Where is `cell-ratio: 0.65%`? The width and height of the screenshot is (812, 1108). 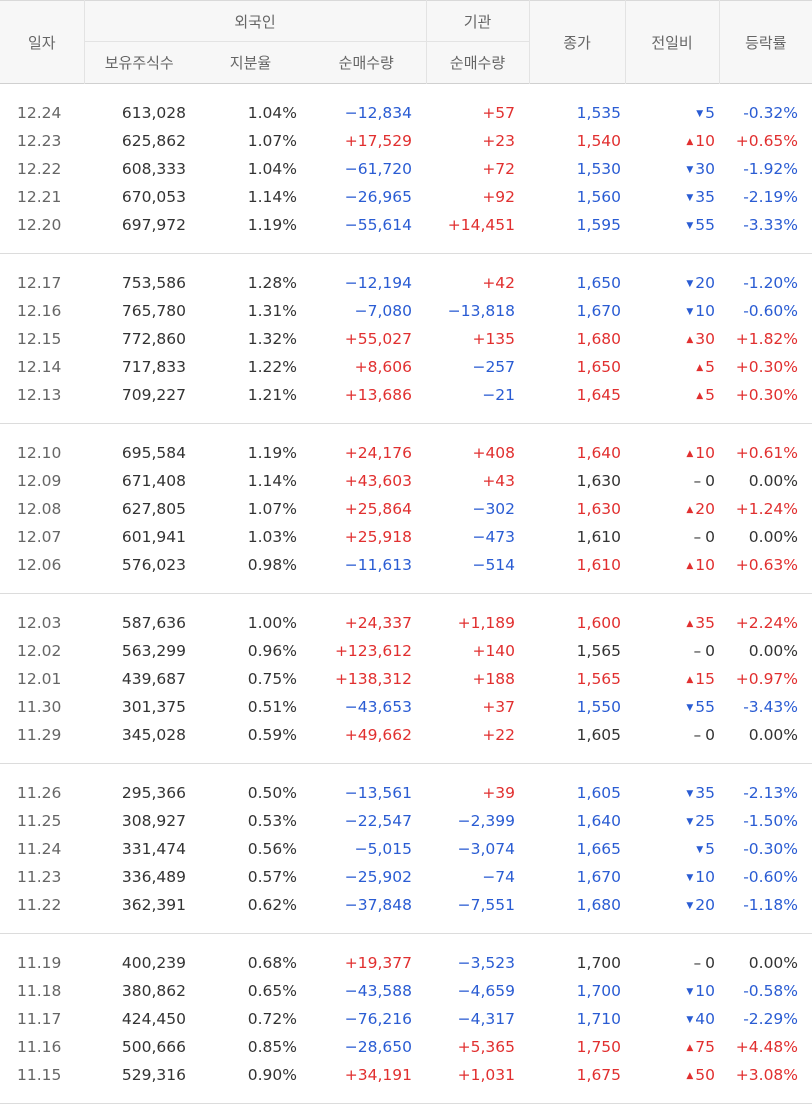
cell-ratio: 0.65% is located at coordinates (272, 991).